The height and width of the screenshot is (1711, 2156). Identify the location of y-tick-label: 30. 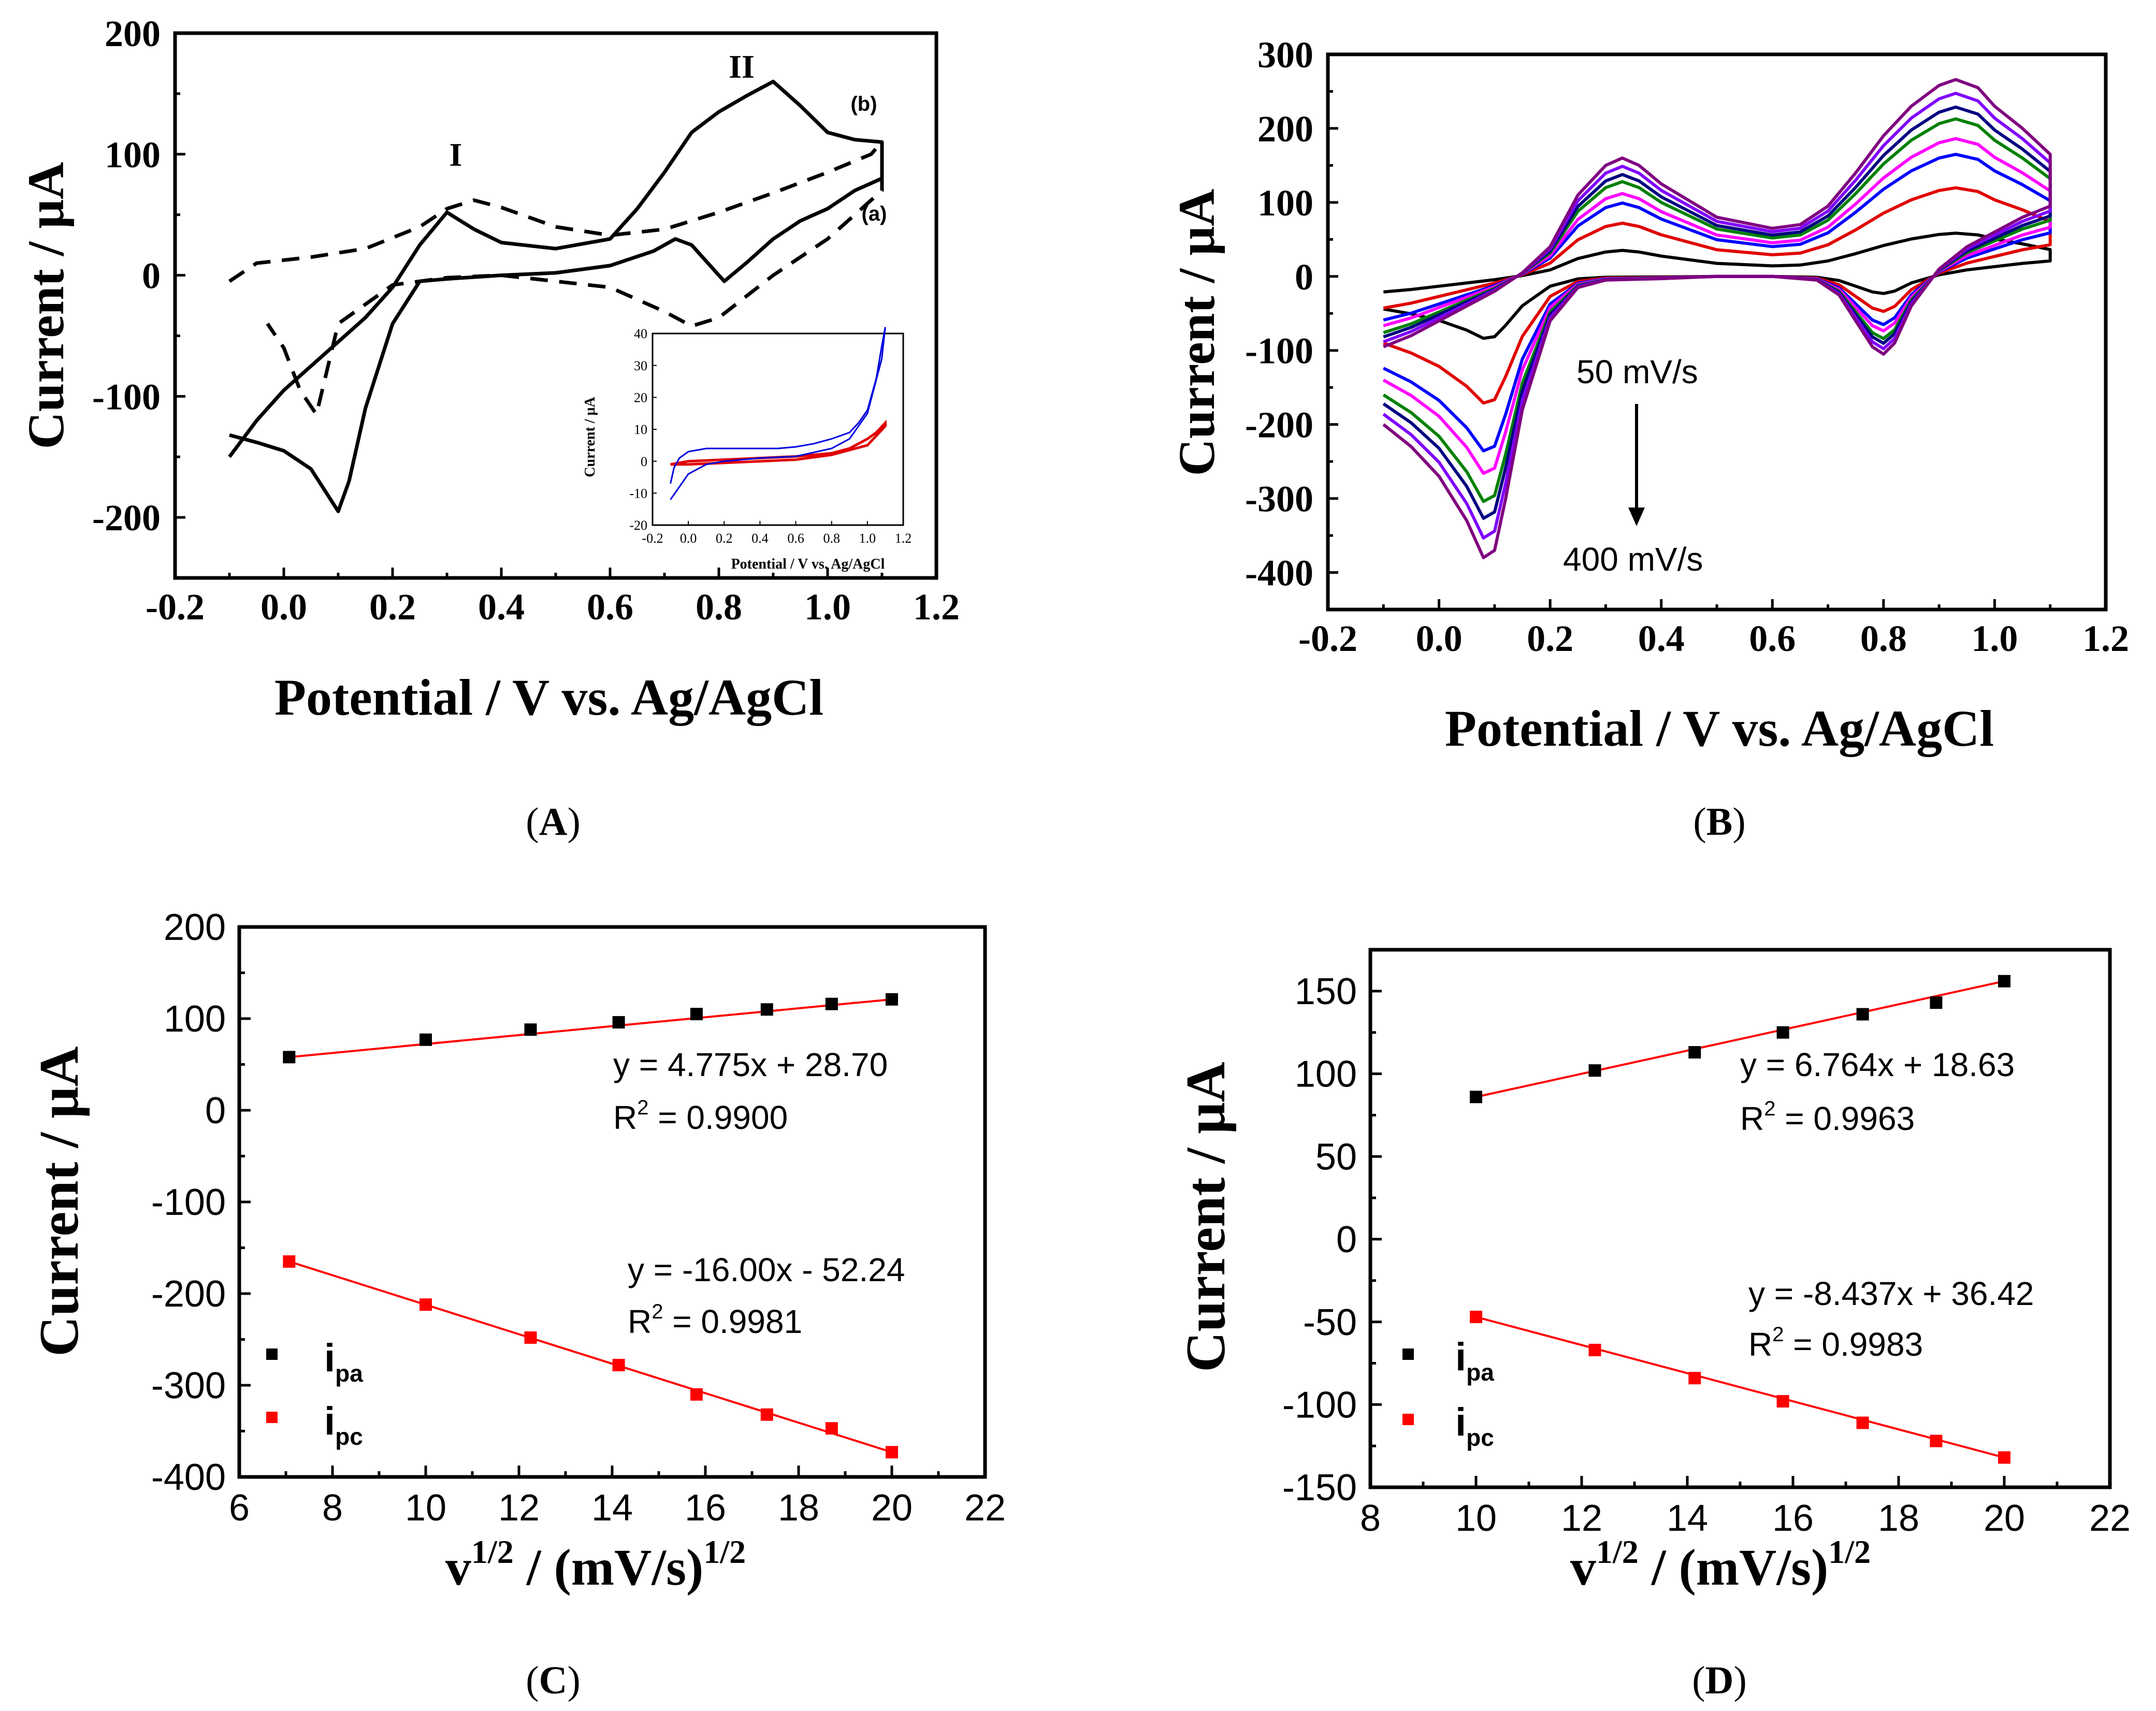
(640, 366).